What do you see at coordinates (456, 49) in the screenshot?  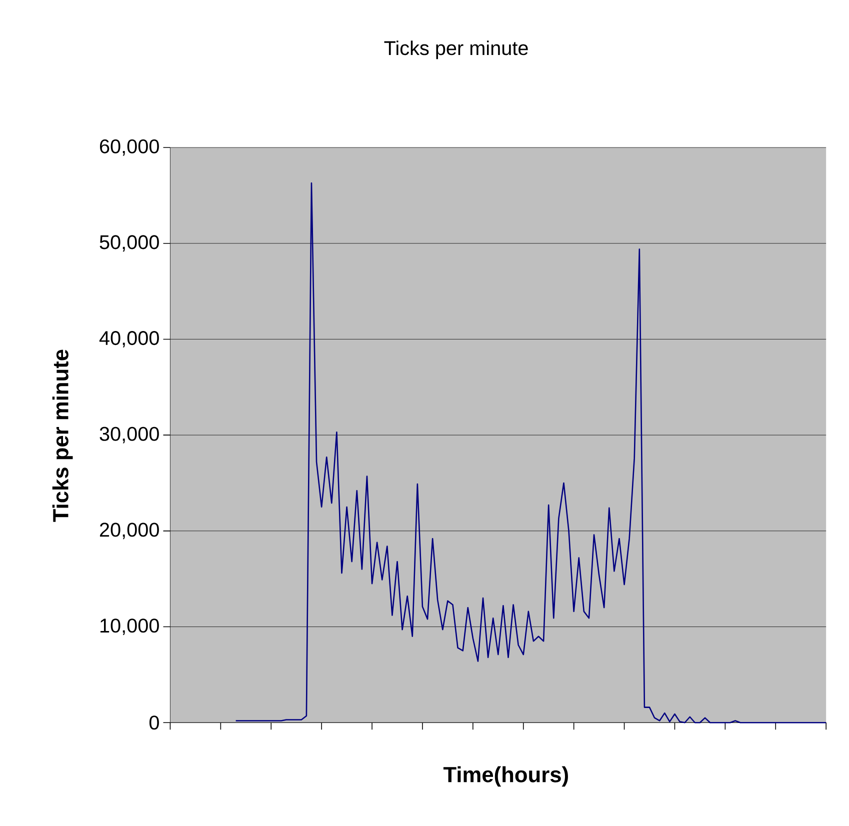 I see `chart-title: Ticks per minute` at bounding box center [456, 49].